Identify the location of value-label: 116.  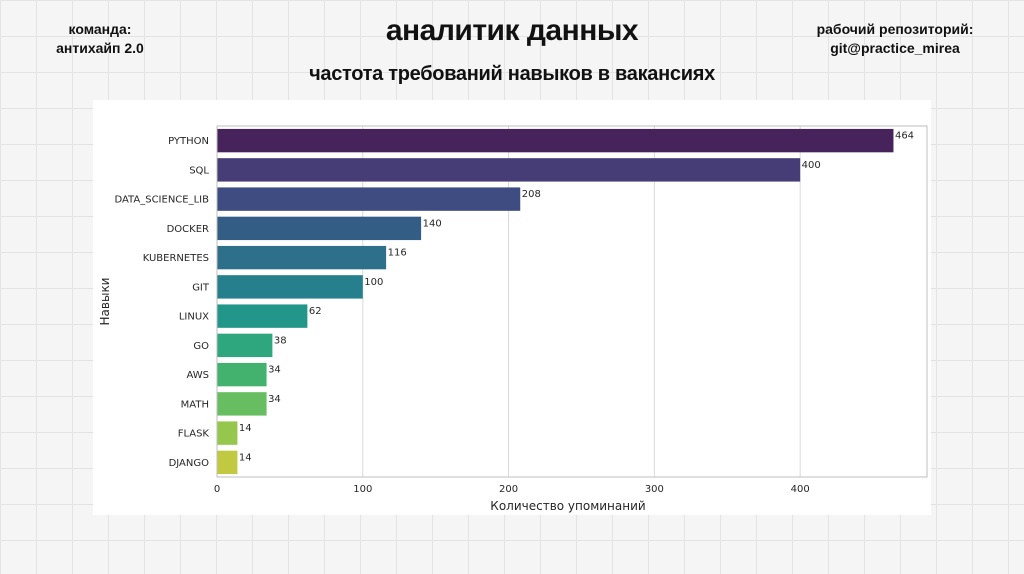
(397, 253).